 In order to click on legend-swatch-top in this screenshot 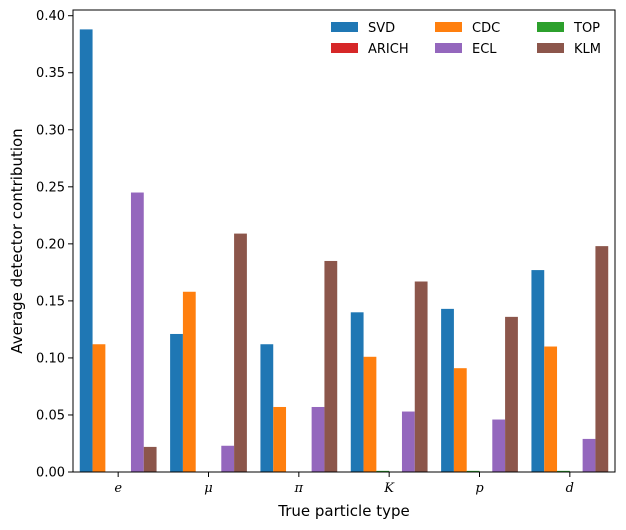, I will do `click(550, 27)`.